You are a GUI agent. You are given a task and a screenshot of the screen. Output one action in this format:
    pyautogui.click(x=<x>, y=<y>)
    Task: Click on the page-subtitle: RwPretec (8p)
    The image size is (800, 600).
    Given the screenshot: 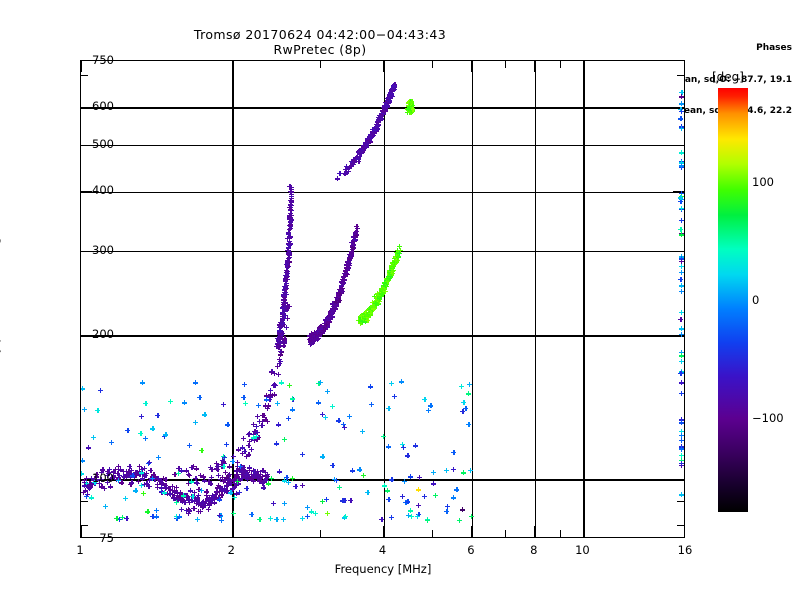 What is the action you would take?
    pyautogui.click(x=320, y=49)
    